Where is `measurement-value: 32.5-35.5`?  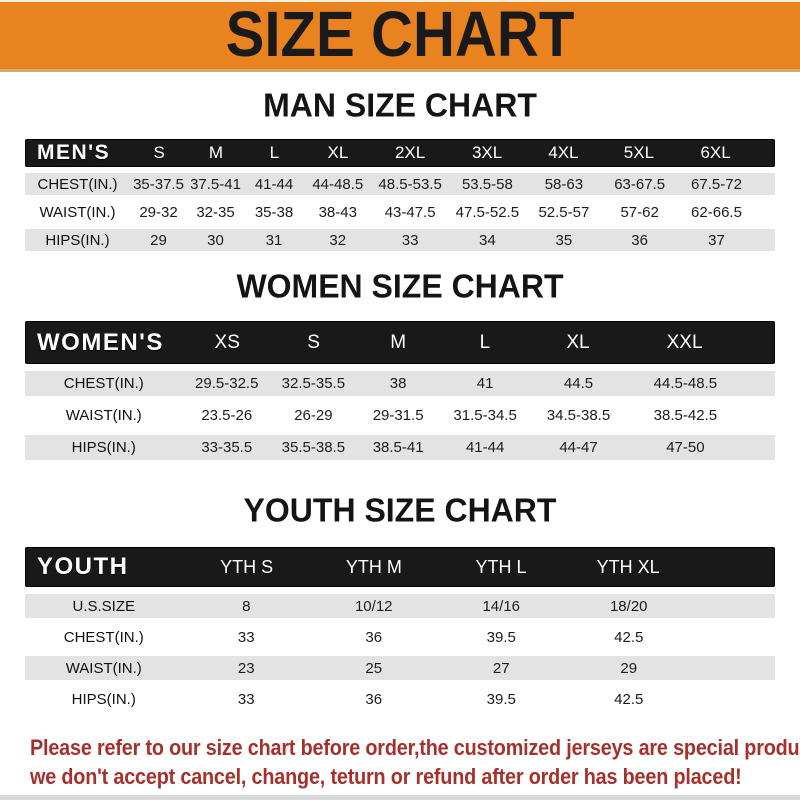
measurement-value: 32.5-35.5 is located at coordinates (313, 383).